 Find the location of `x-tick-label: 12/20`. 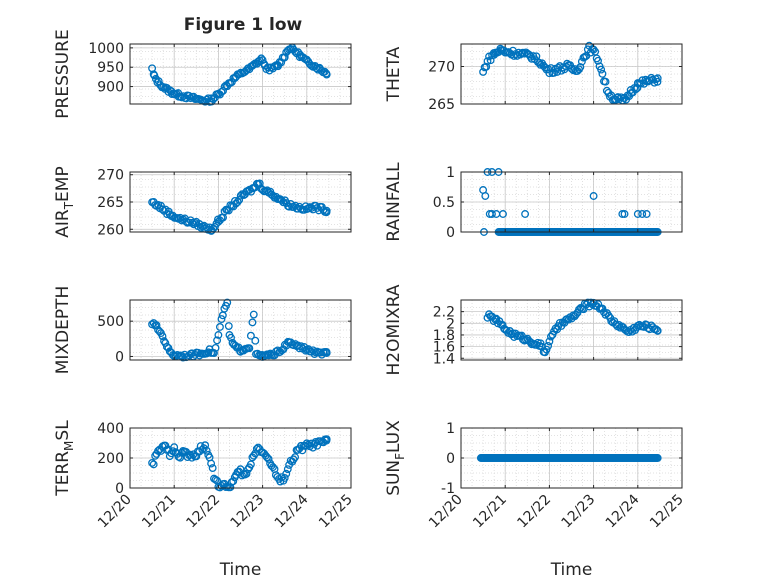

x-tick-label: 12/20 is located at coordinates (446, 512).